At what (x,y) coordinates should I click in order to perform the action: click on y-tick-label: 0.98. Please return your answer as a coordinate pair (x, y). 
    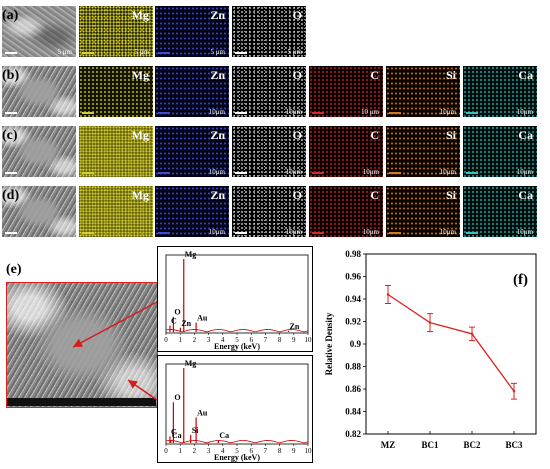
    Looking at the image, I should click on (353, 254).